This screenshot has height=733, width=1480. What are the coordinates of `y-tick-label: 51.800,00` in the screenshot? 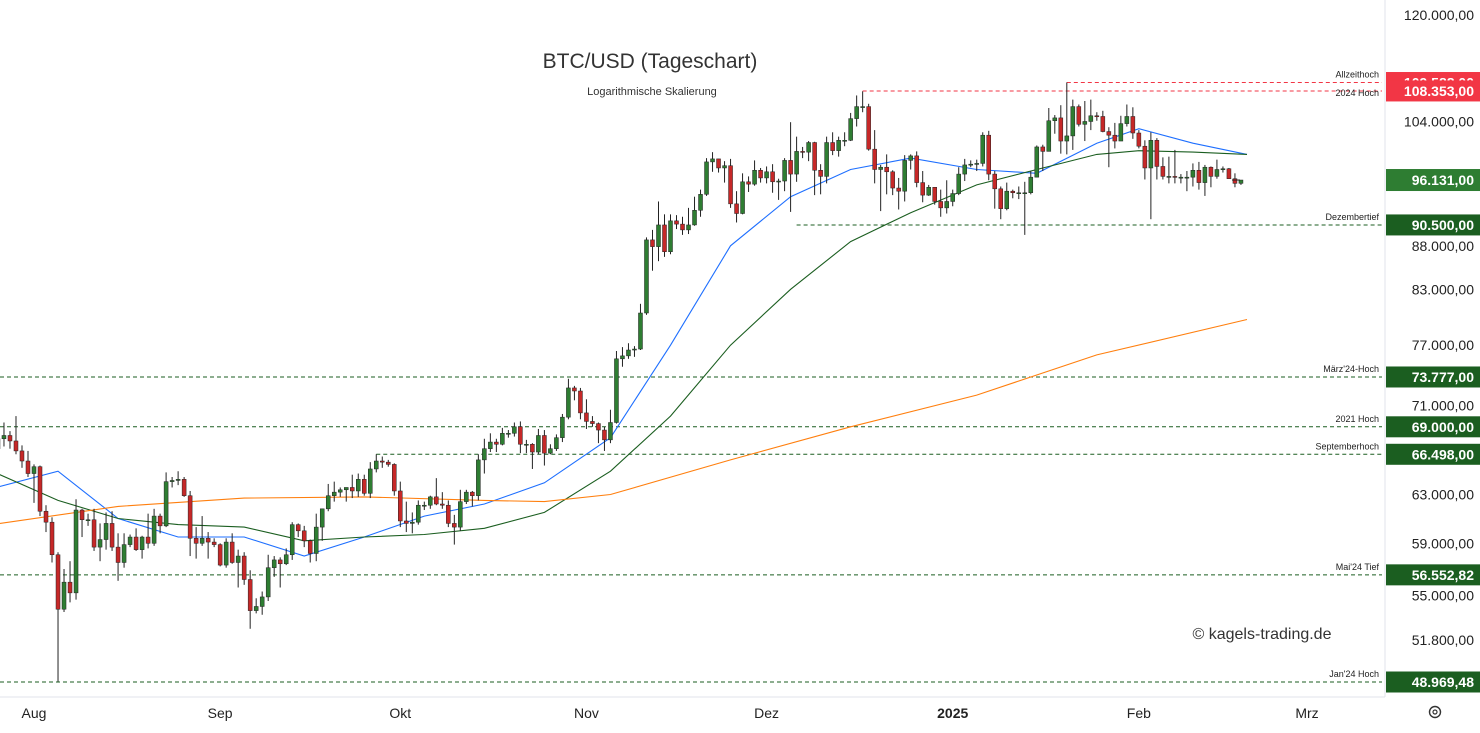 It's located at (1443, 640).